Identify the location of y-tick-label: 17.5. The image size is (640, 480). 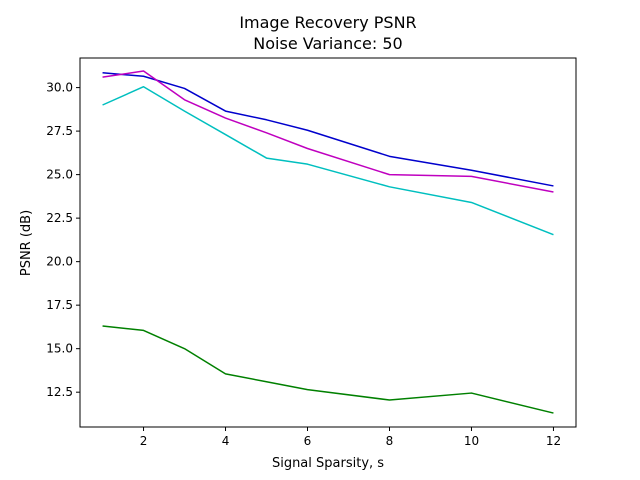
(59, 305).